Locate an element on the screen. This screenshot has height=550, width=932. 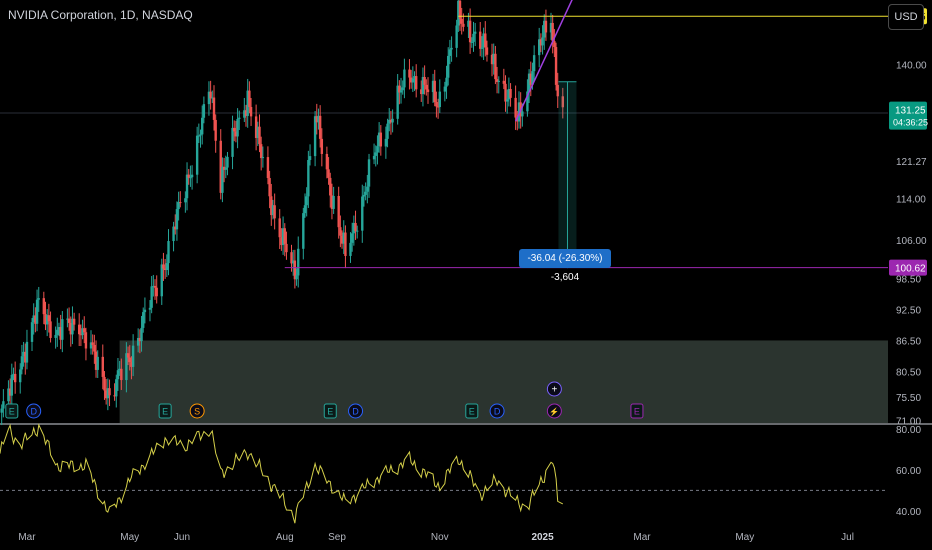
rsi-line is located at coordinates (282, 473).